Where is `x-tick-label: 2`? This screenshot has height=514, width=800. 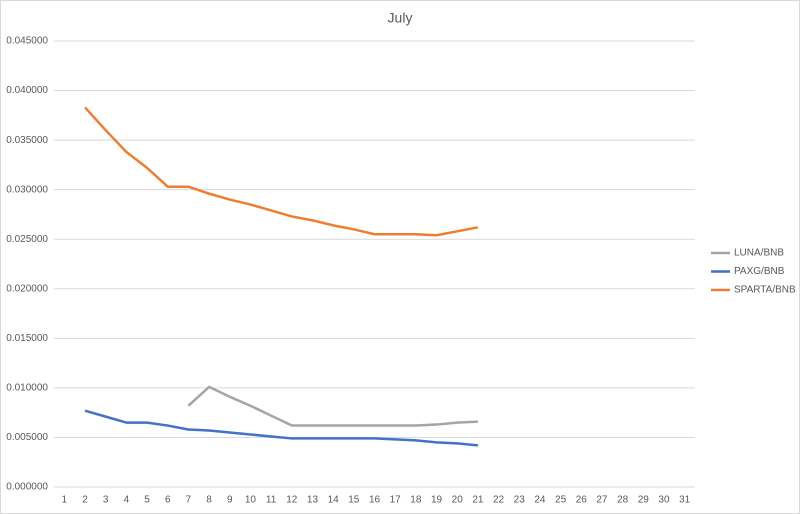
x-tick-label: 2 is located at coordinates (85, 500).